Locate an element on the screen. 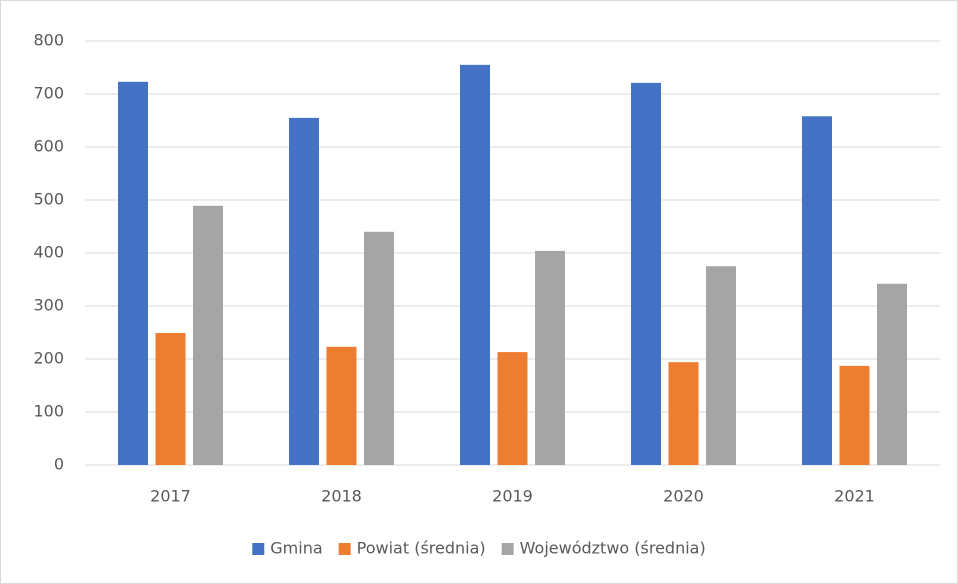  x-tick-label: 2017 is located at coordinates (170, 496).